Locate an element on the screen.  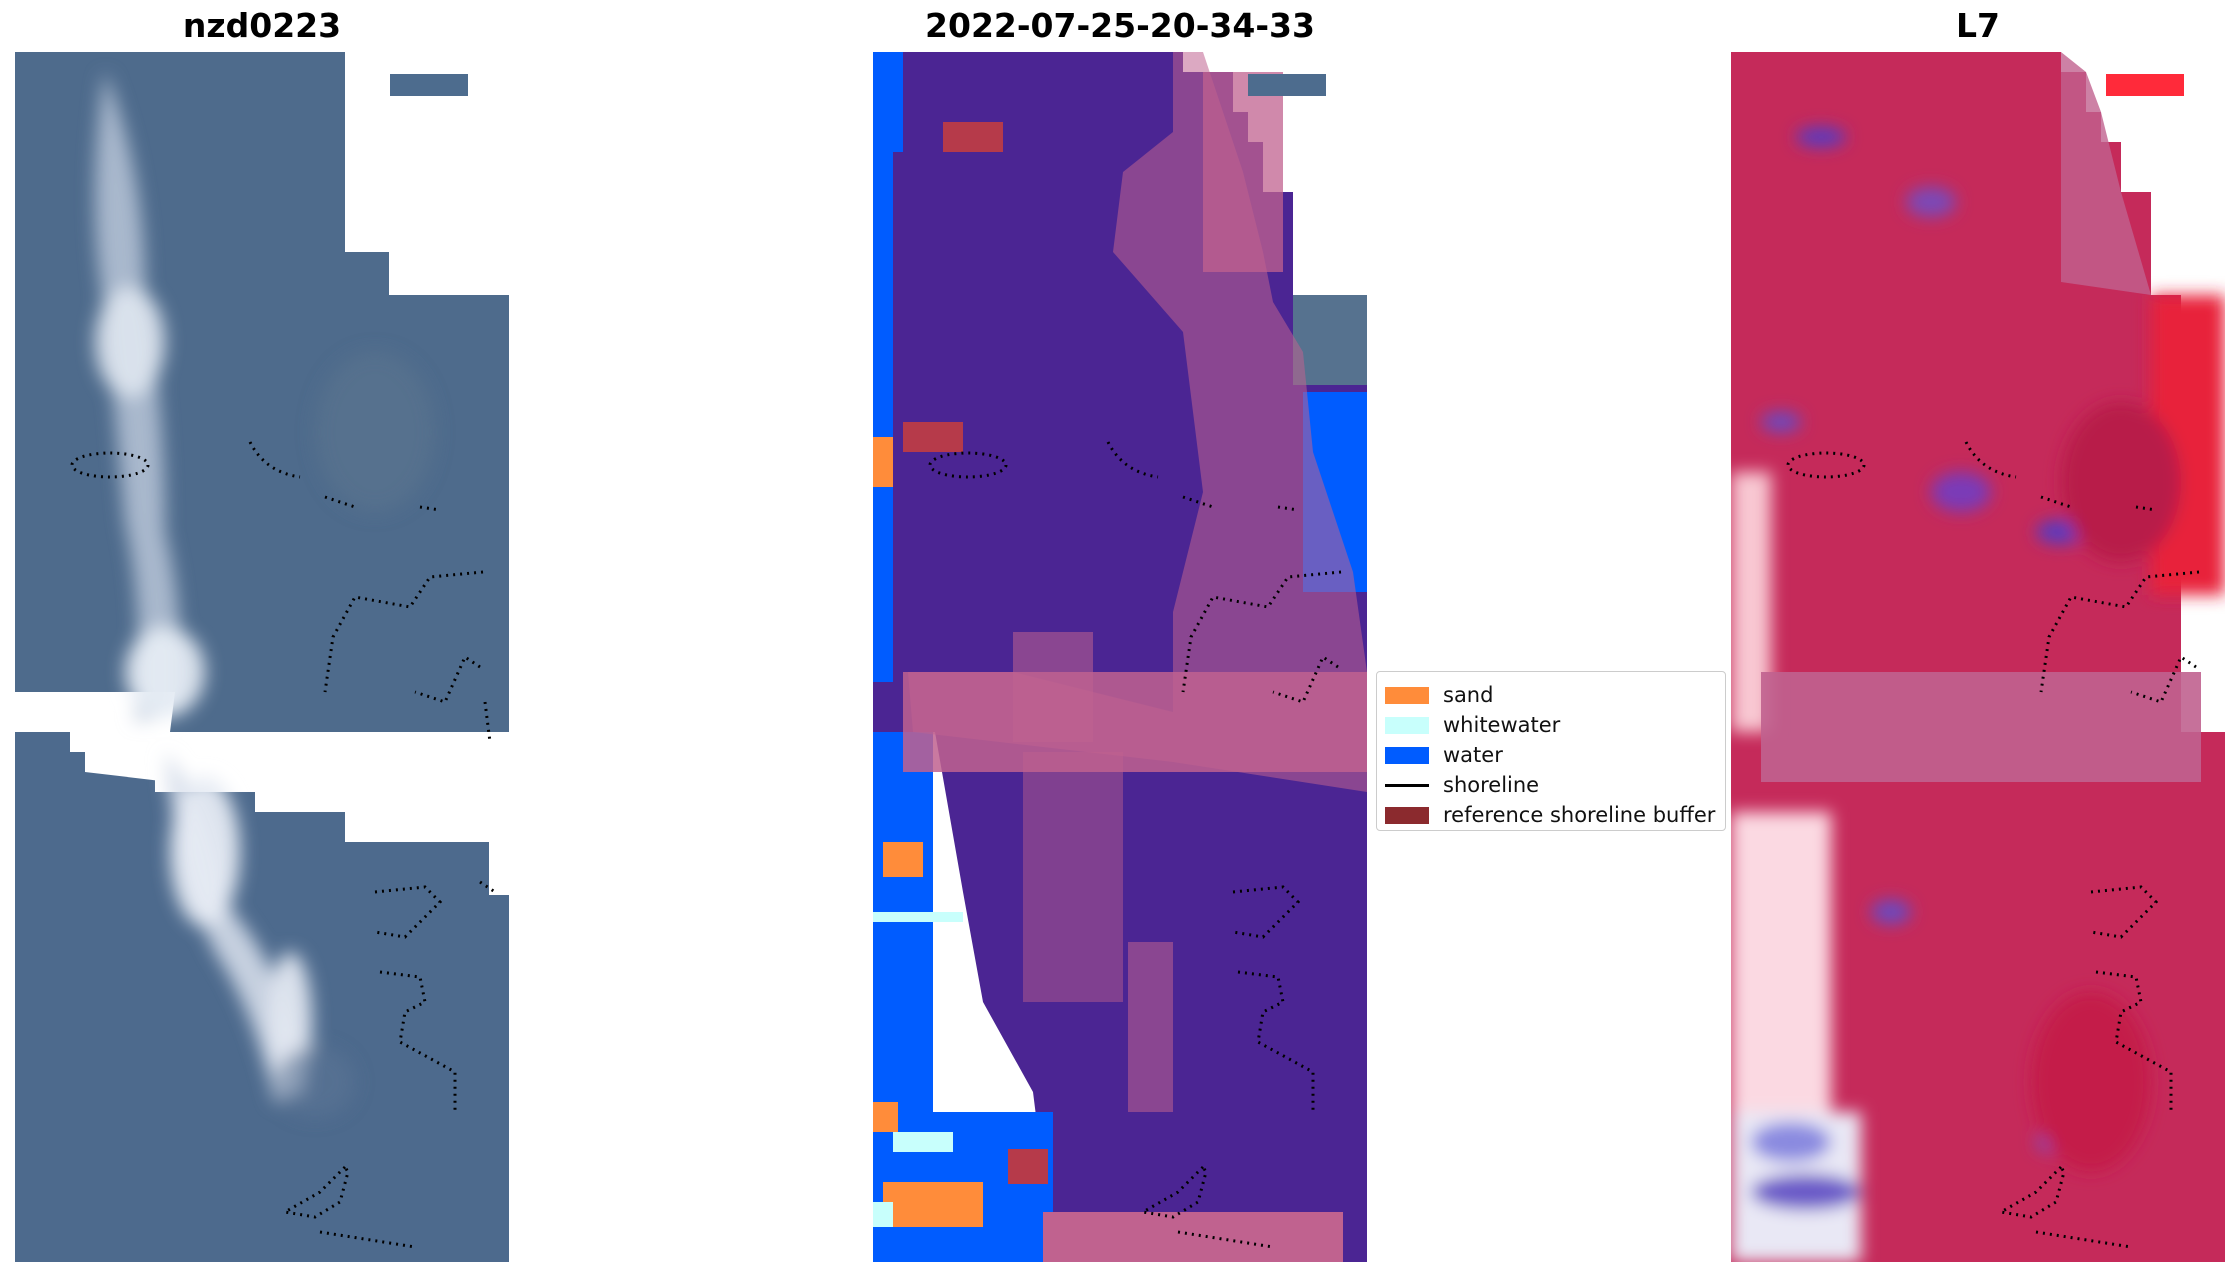
legend-item-shoreline: shoreline is located at coordinates (1551, 785).